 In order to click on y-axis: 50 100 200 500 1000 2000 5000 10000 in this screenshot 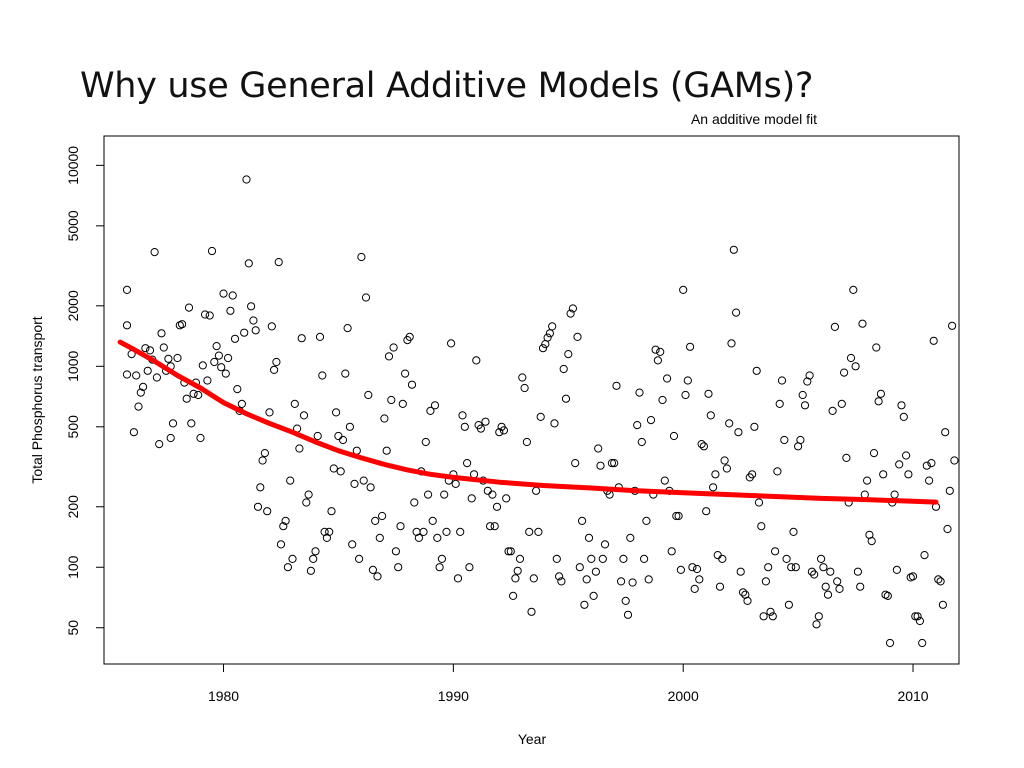, I will do `click(85, 391)`.